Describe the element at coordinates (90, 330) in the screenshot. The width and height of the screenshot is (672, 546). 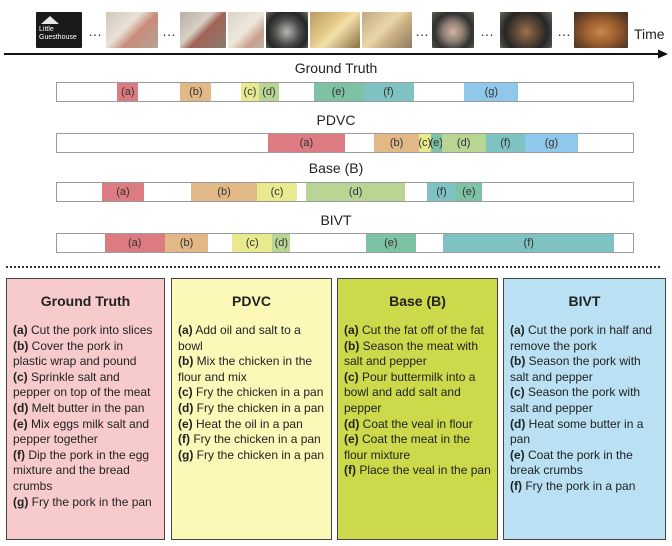
I see `caption-text: Cut the pork into slices` at that location.